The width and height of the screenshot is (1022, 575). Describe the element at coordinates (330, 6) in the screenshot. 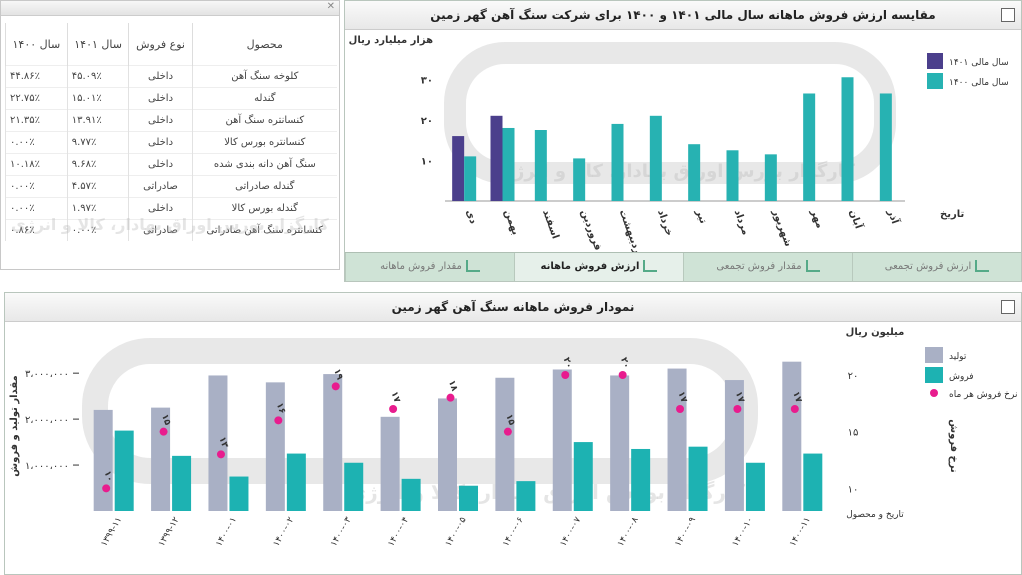

I see `close-icon: ✕` at that location.